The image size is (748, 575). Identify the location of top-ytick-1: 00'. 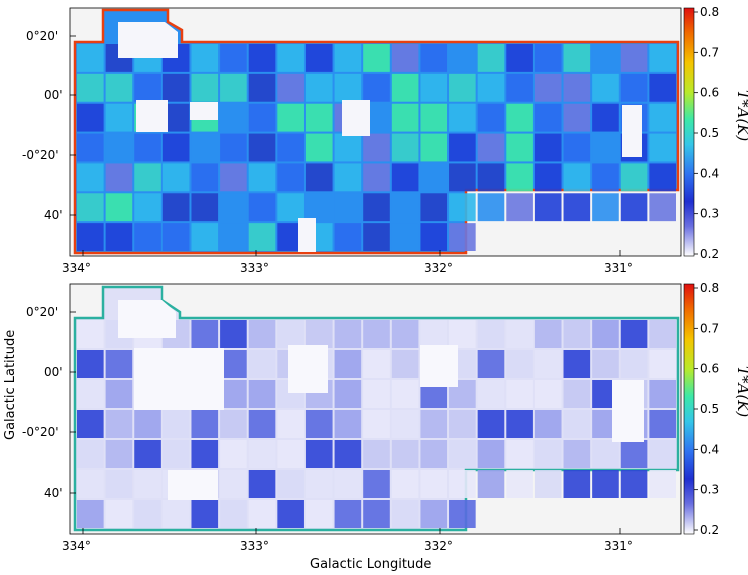
(53, 95).